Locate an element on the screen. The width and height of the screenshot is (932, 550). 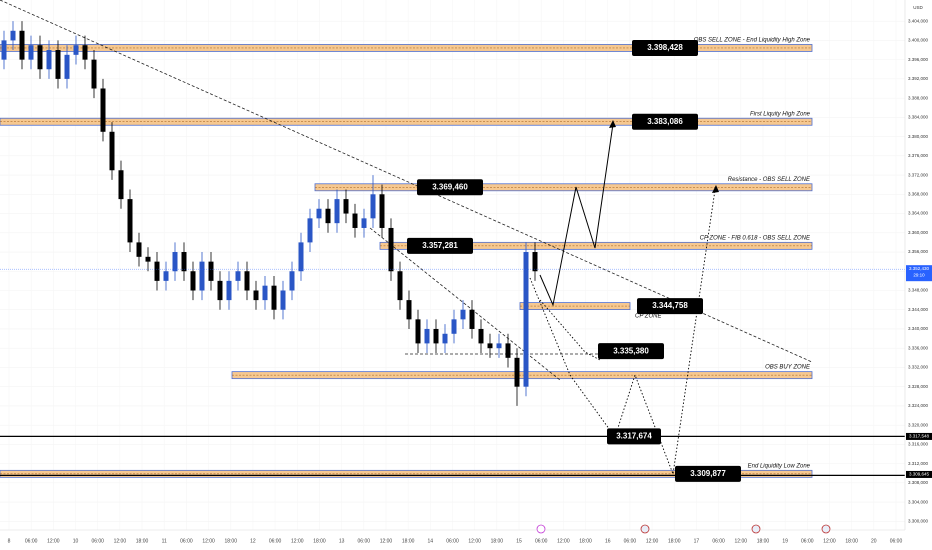
price-tag-label: 3.398,428 is located at coordinates (665, 47).